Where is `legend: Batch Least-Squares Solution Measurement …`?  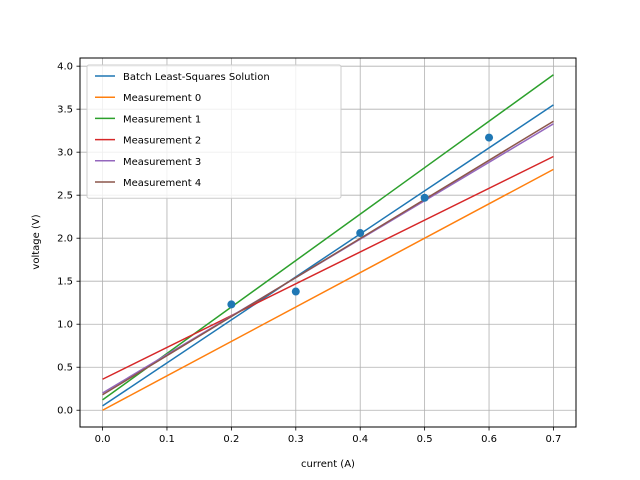 legend: Batch Least-Squares Solution Measurement … is located at coordinates (214, 131).